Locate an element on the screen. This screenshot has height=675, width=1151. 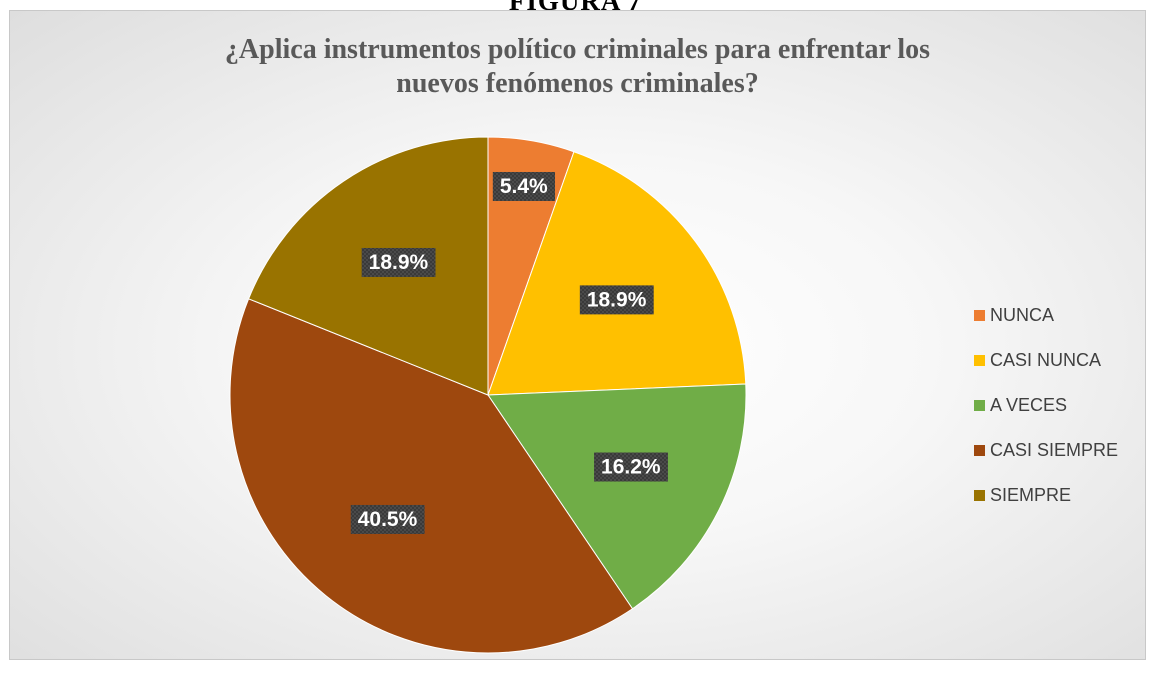
data-label-casi-nunca: 18.9% is located at coordinates (616, 300).